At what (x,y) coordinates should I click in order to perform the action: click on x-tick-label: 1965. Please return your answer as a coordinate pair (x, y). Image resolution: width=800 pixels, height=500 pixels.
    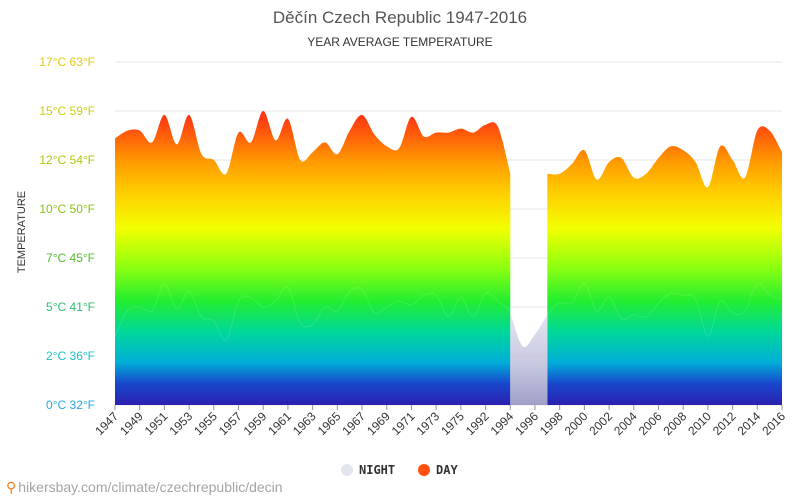
    Looking at the image, I should click on (329, 423).